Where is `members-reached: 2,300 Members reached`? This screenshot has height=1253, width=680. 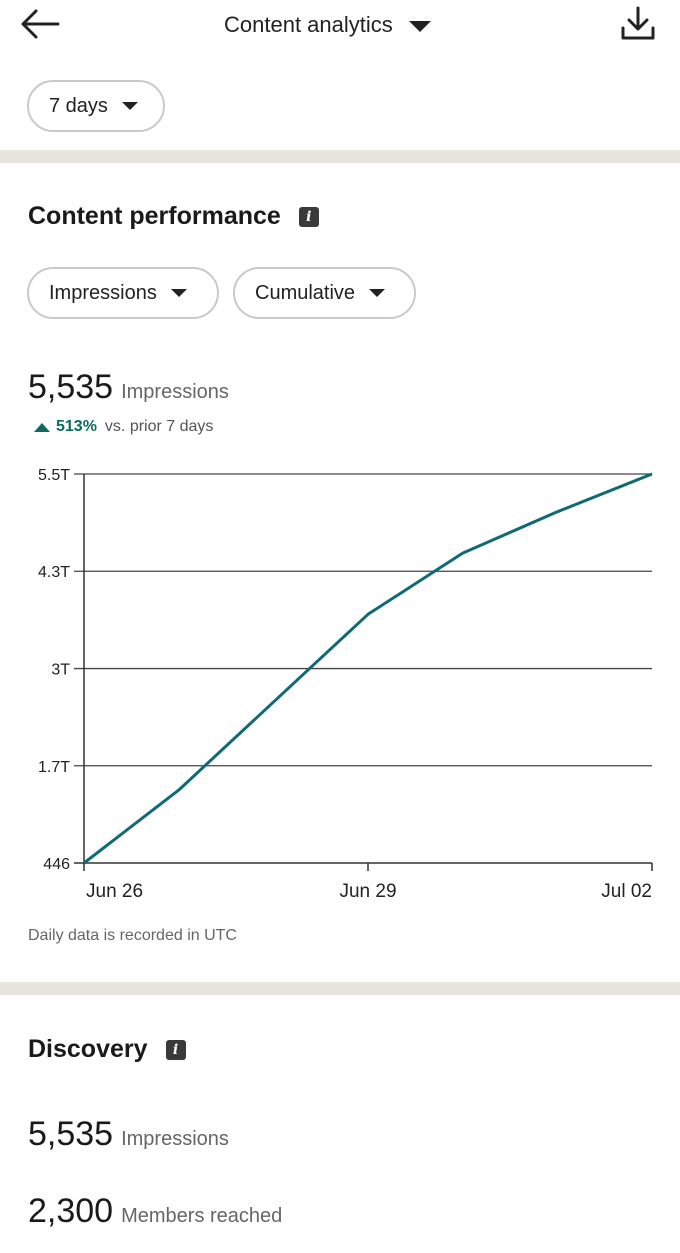 members-reached: 2,300 Members reached is located at coordinates (155, 1211).